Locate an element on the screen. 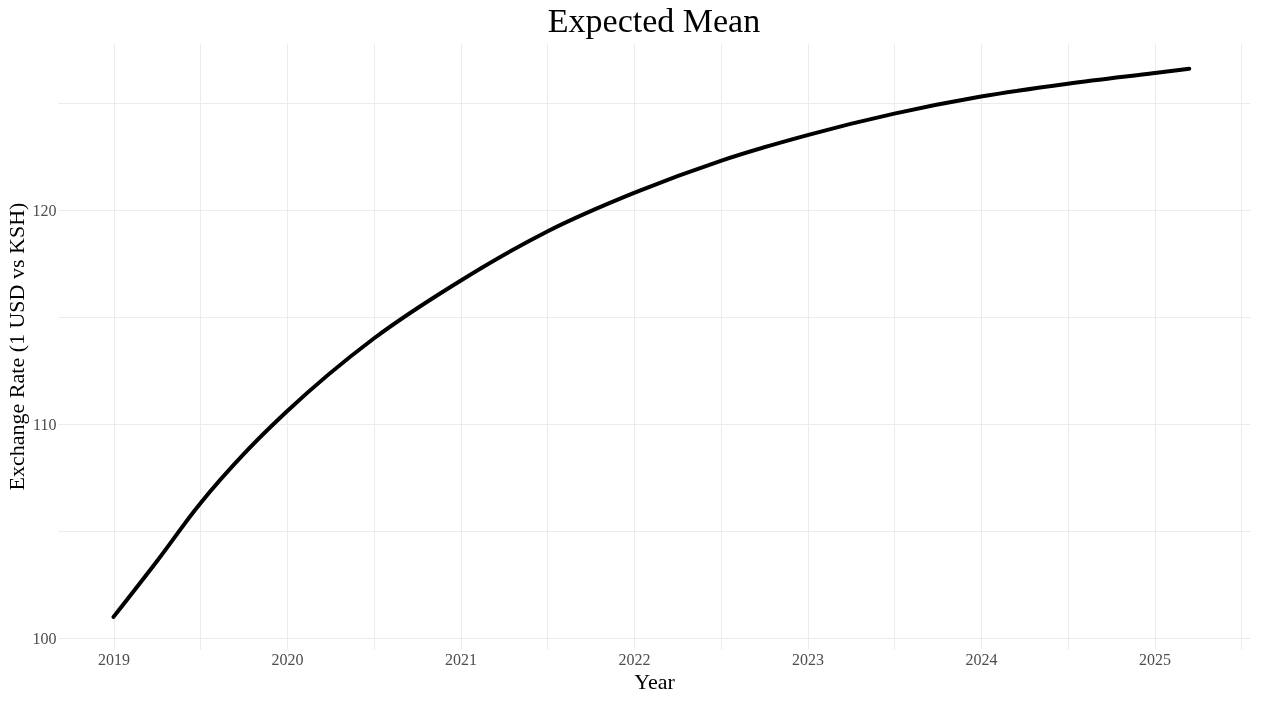 The image size is (1270, 707). y-axis-title: Exchange Rate (1 USD vs KSH) is located at coordinates (16, 346).